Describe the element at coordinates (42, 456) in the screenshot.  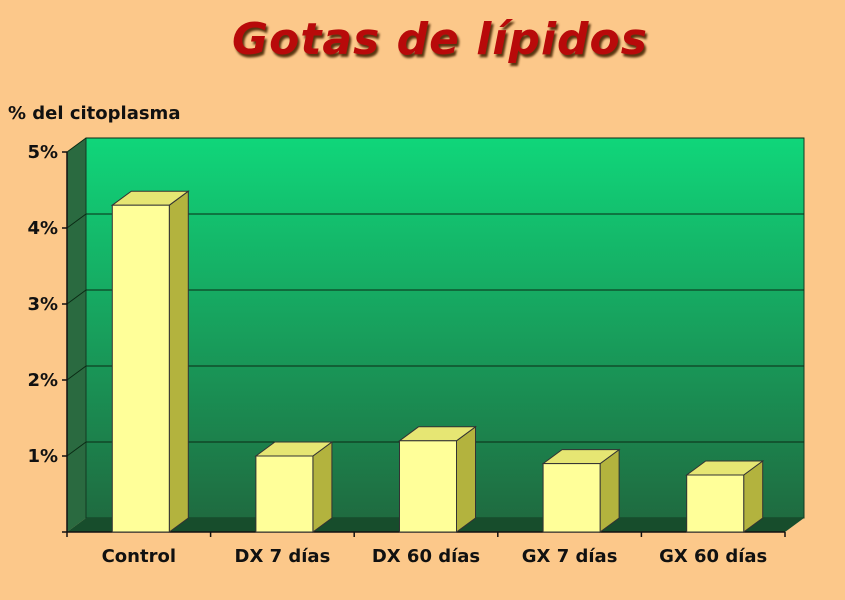
I see `y-tick-label: 1%` at that location.